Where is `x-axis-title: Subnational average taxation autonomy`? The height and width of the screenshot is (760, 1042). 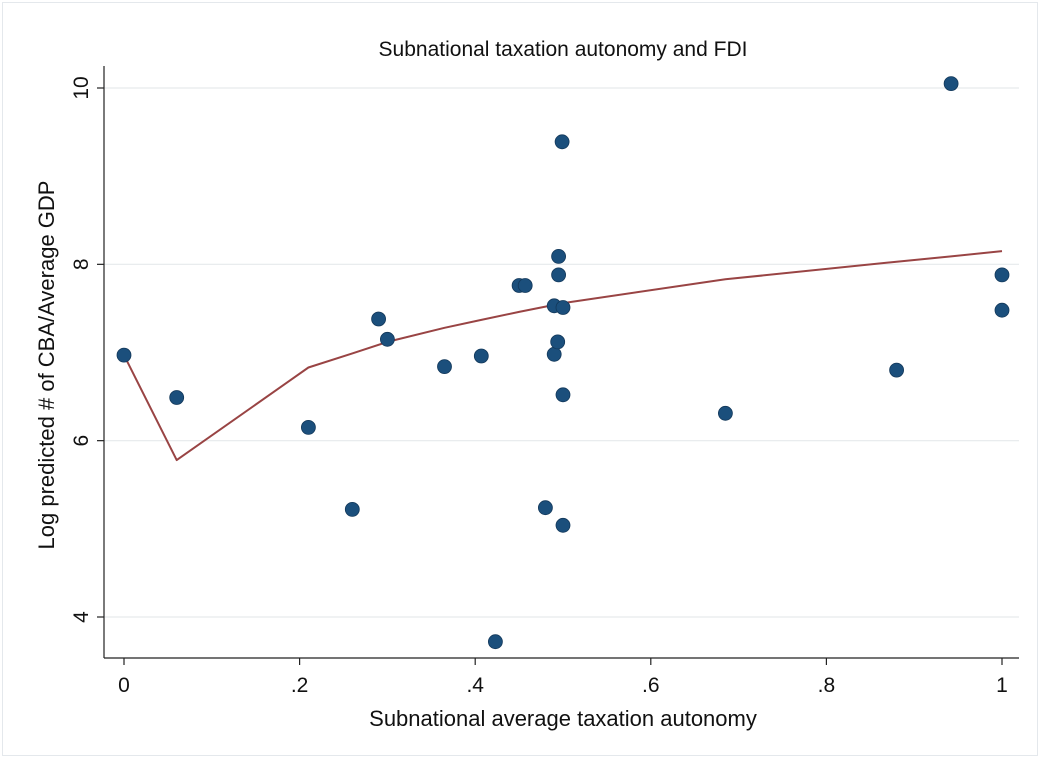
x-axis-title: Subnational average taxation autonomy is located at coordinates (563, 718).